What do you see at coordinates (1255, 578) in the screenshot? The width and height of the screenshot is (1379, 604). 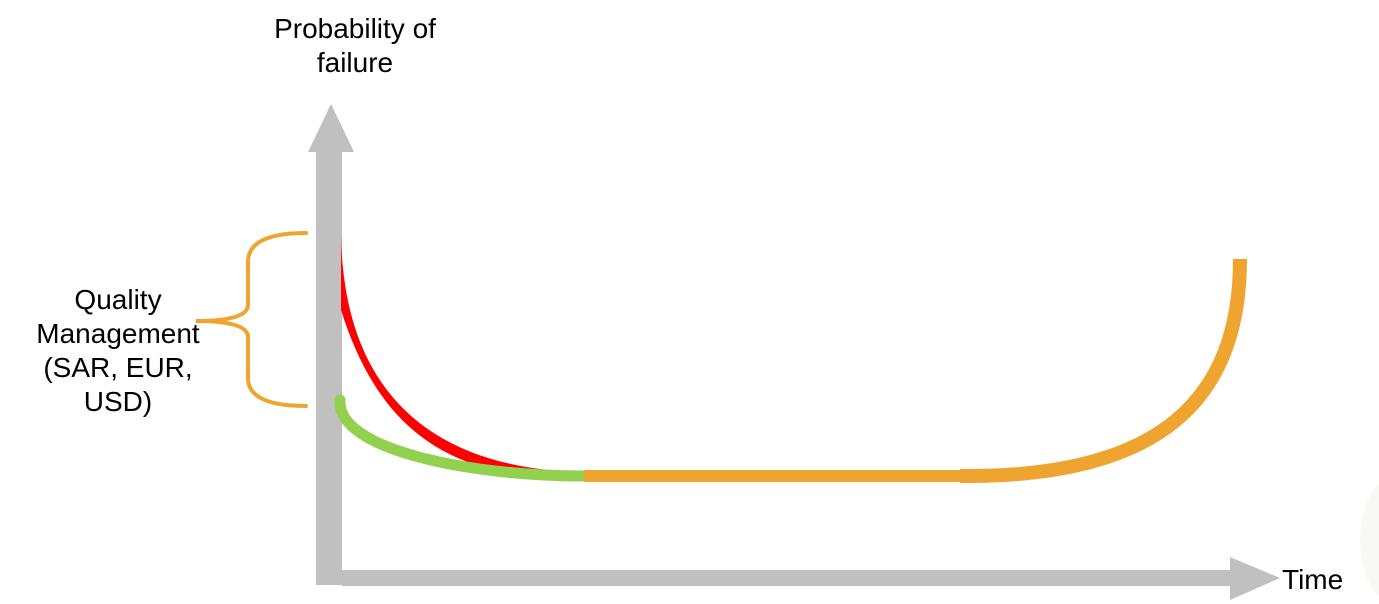 I see `x-axis-arrowhead` at bounding box center [1255, 578].